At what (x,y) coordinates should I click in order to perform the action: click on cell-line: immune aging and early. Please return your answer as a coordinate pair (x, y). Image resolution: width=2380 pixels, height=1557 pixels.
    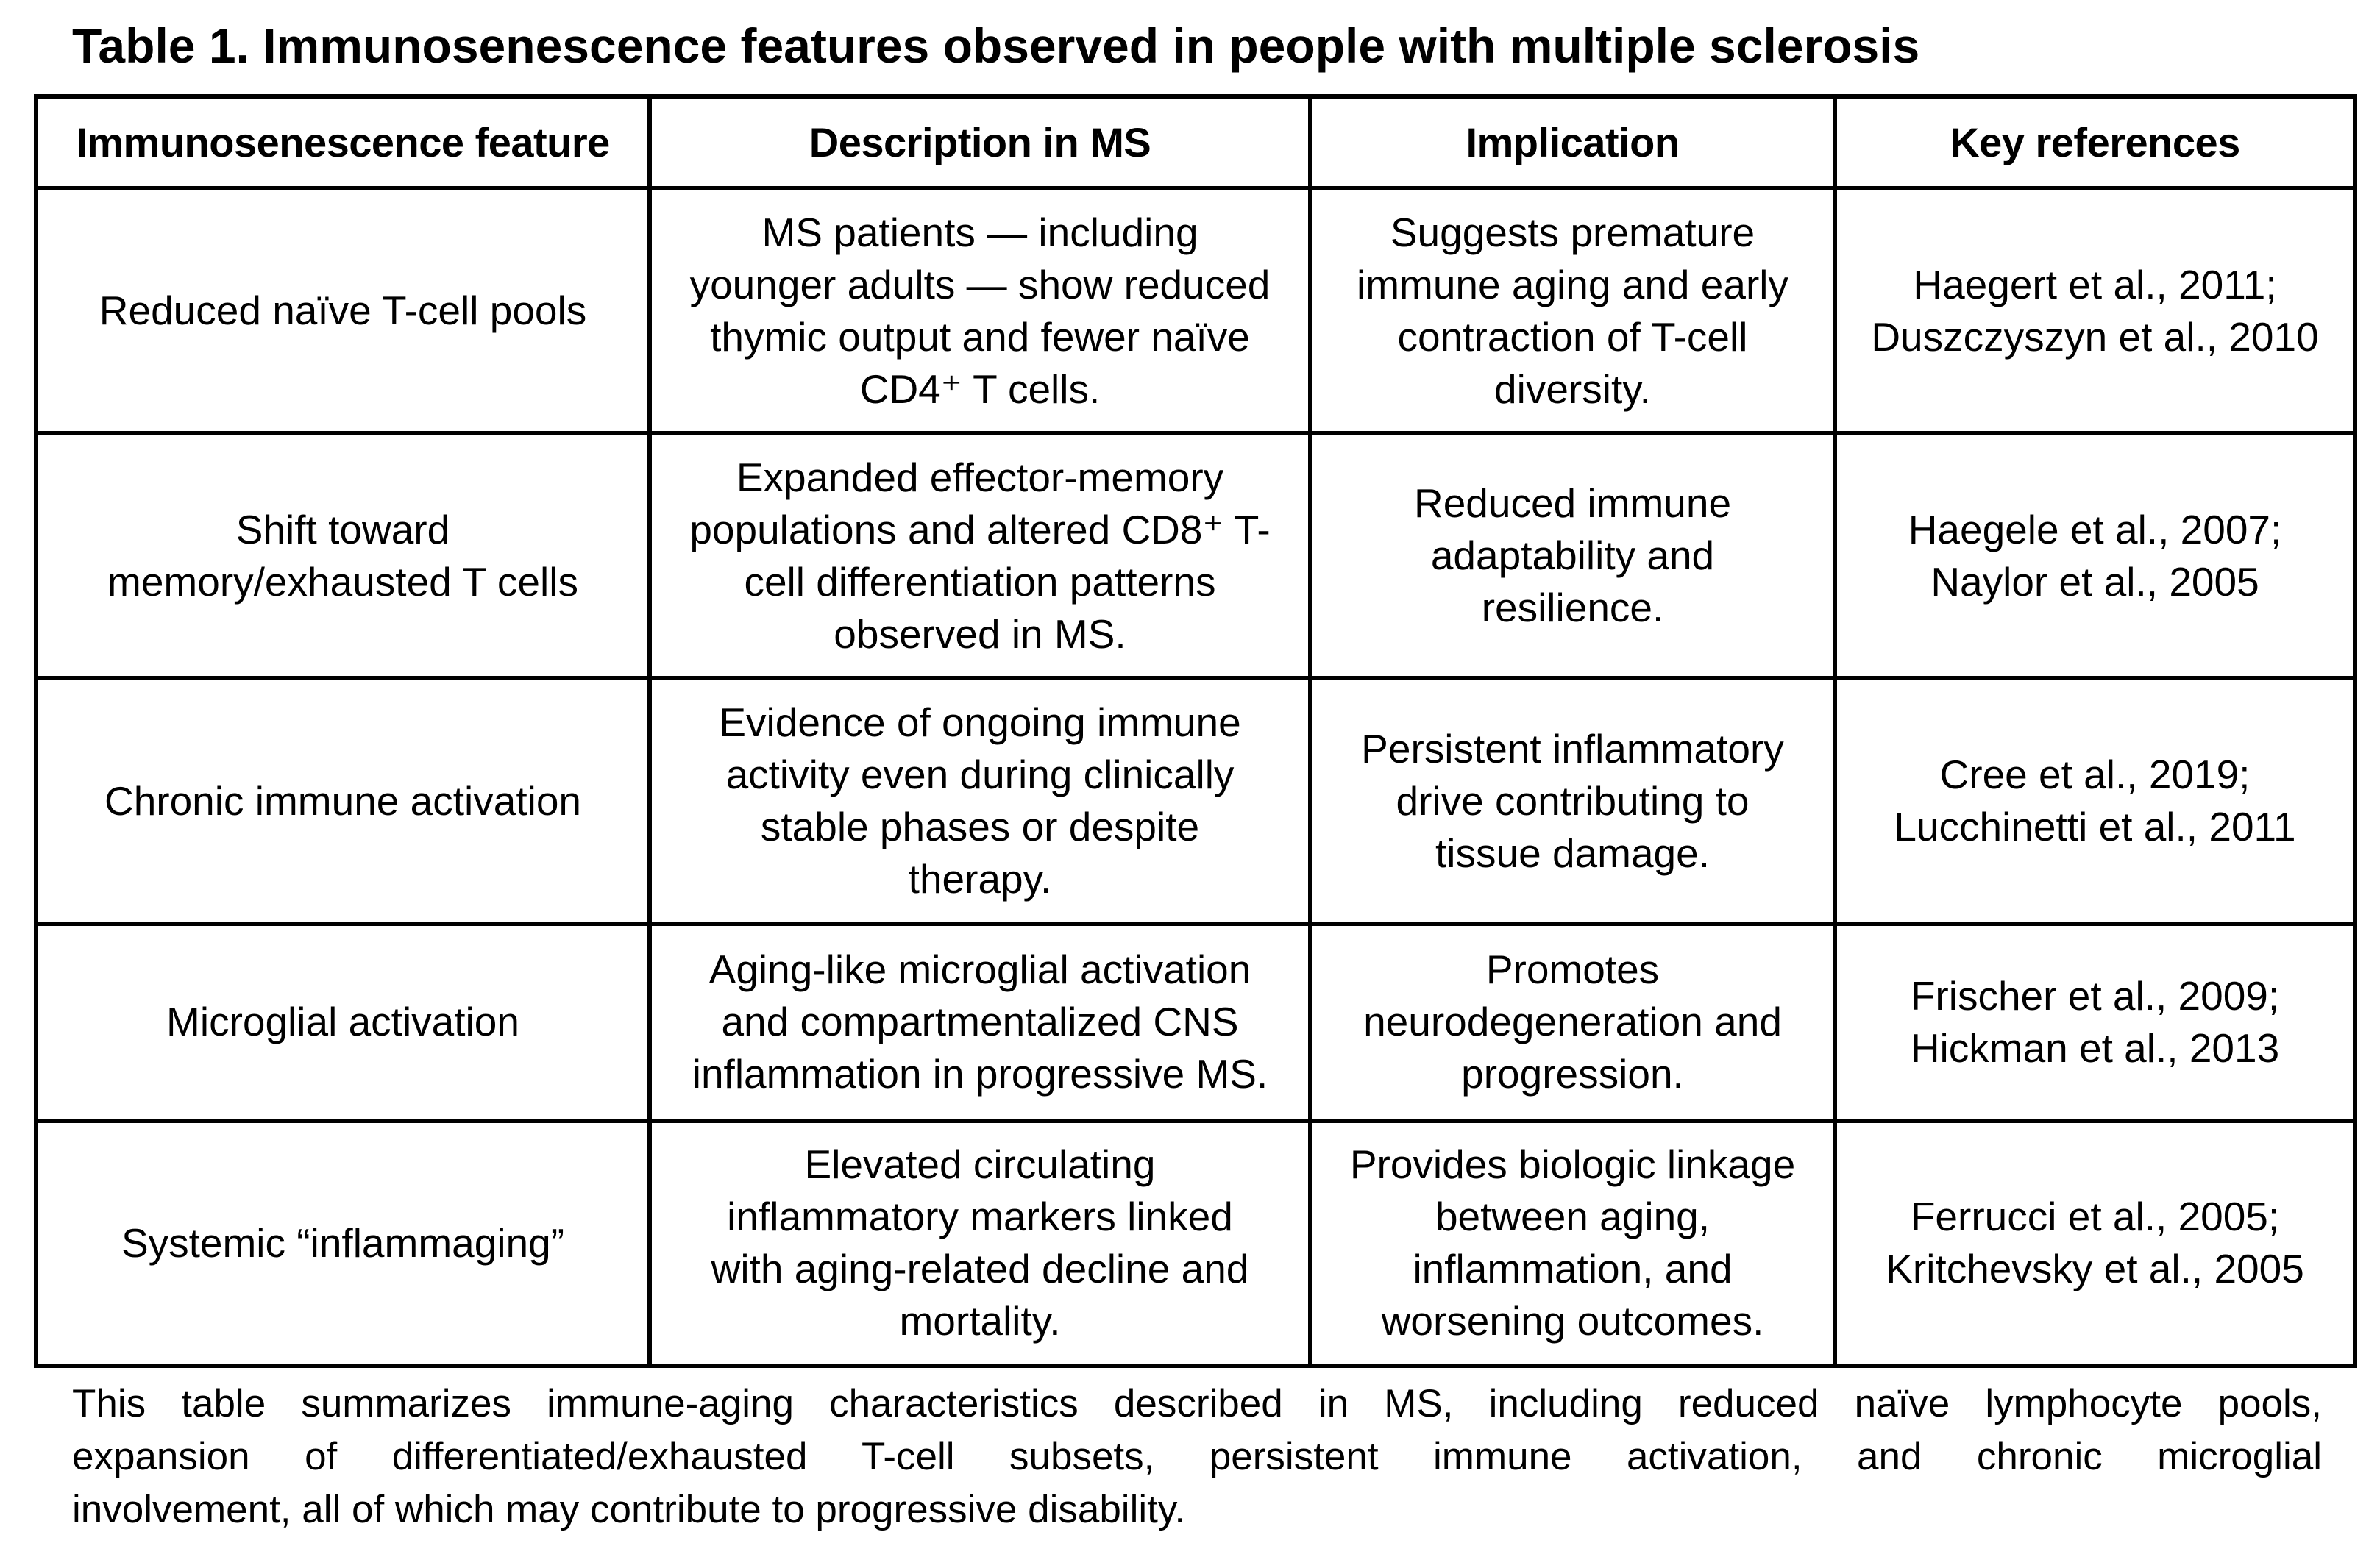
    Looking at the image, I should click on (1572, 284).